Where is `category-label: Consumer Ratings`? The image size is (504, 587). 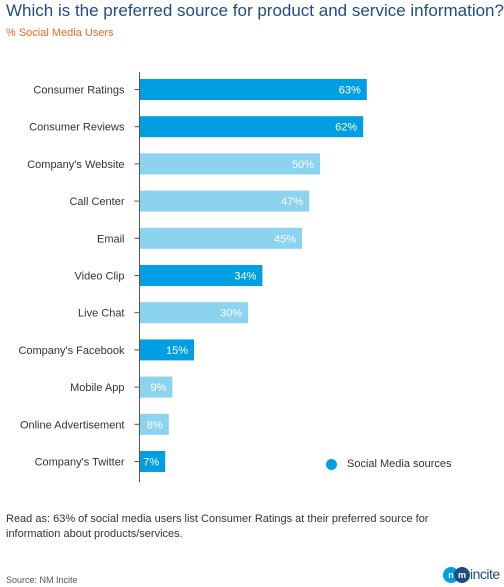
category-label: Consumer Ratings is located at coordinates (79, 91).